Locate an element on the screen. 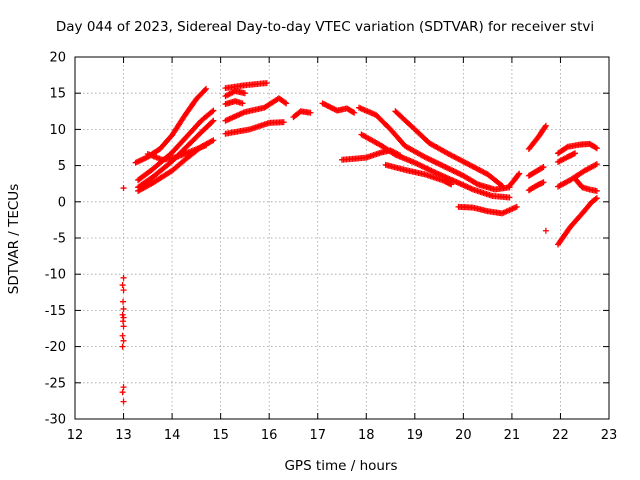 The image size is (640, 480). y-tick-label: -25 is located at coordinates (55, 383).